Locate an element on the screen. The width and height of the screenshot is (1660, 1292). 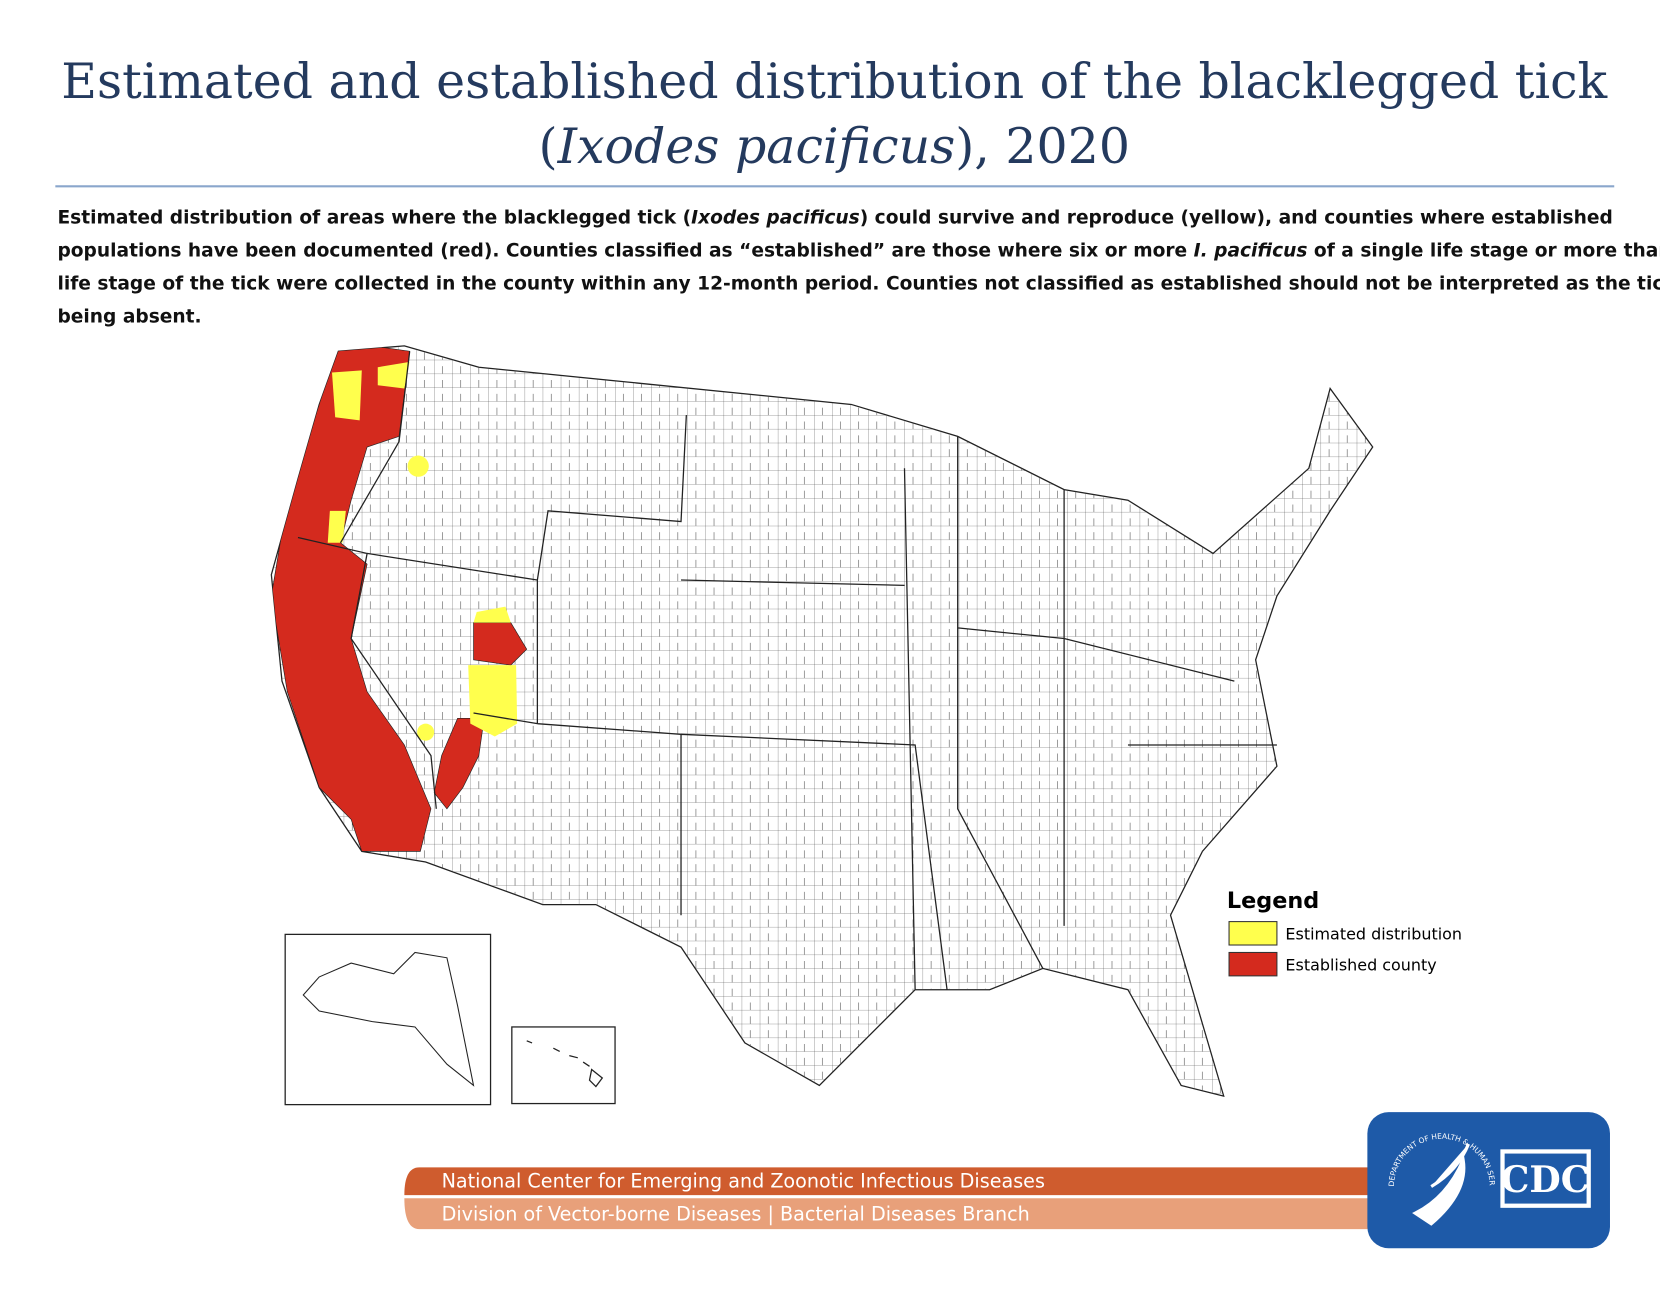
title: (Ixodes pacificus), 2020 is located at coordinates (834, 146).